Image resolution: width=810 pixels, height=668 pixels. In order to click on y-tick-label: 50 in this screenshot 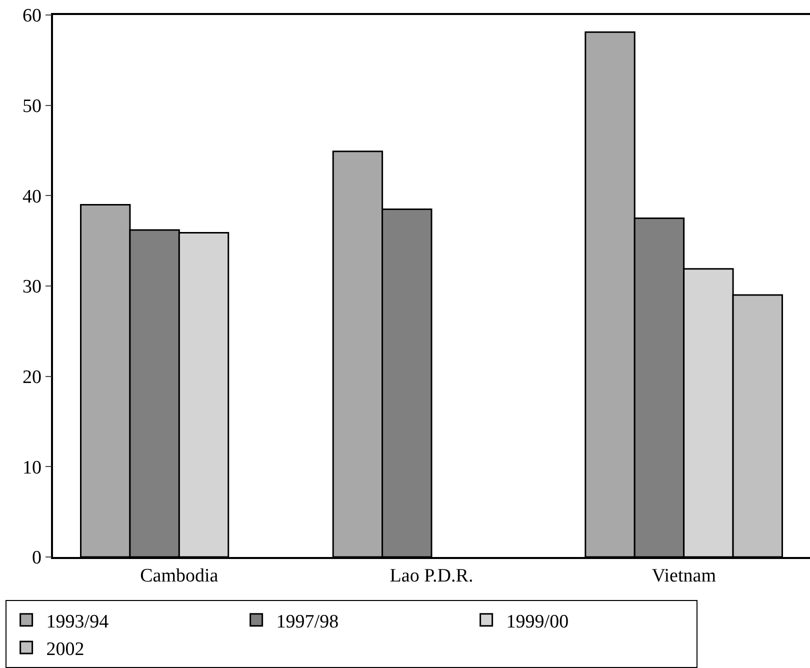, I will do `click(32, 106)`.